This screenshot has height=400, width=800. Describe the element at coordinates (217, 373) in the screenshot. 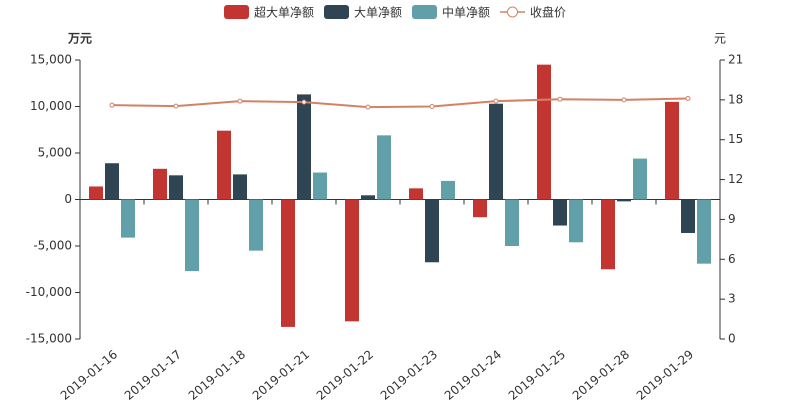

I see `x-tick-label: 2019-01-18` at that location.